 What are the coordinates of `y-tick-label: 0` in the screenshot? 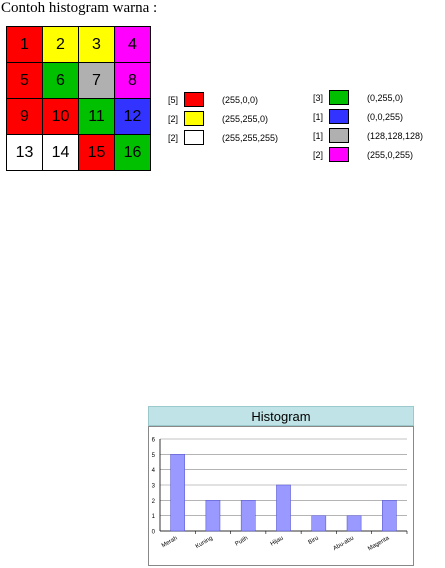 It's located at (154, 533).